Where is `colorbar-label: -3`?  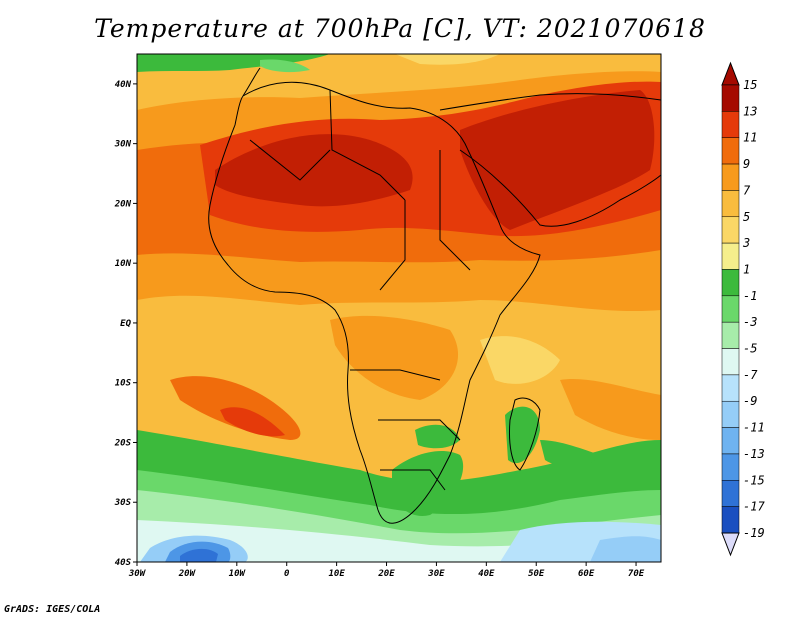
colorbar-label: -3 is located at coordinates (750, 322).